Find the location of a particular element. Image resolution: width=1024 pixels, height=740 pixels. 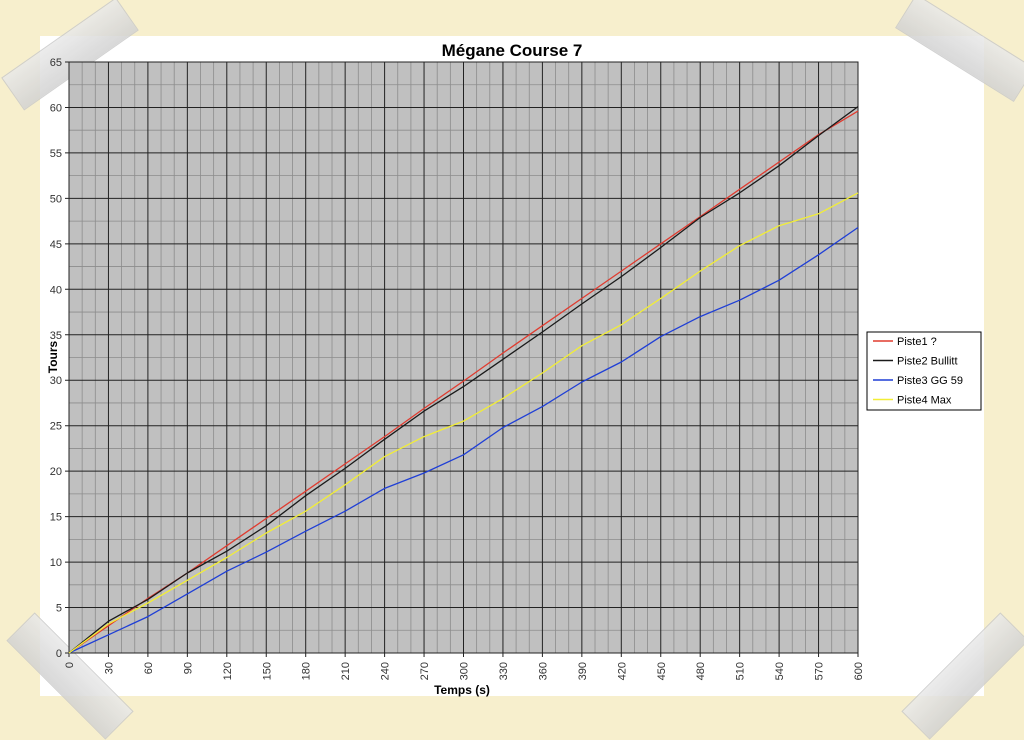

x-tick-label: 450 is located at coordinates (662, 671).